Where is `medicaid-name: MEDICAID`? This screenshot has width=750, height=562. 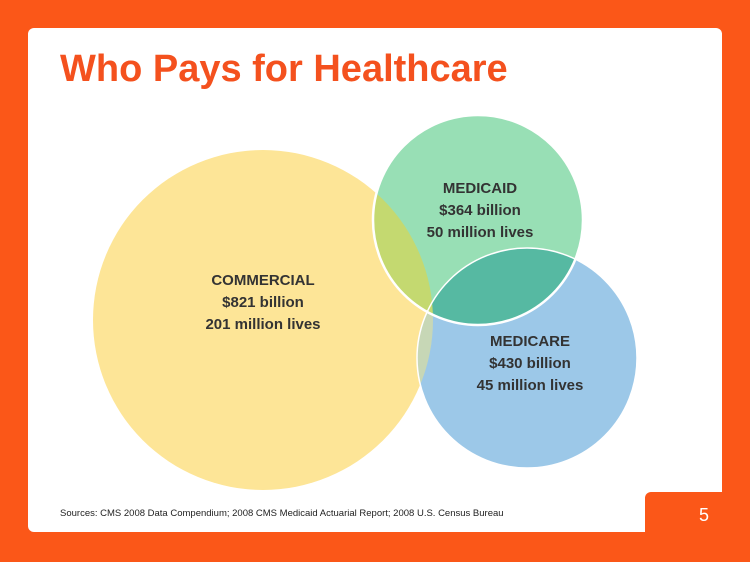
medicaid-name: MEDICAID is located at coordinates (480, 188).